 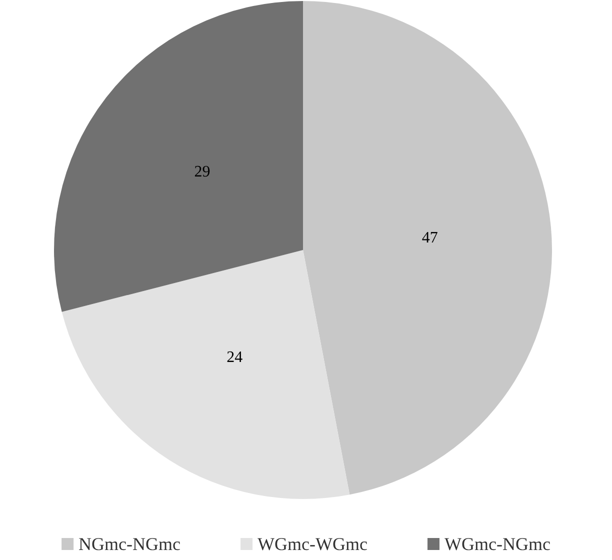 I want to click on legend-label: NGmc-NGmc, so click(x=129, y=544).